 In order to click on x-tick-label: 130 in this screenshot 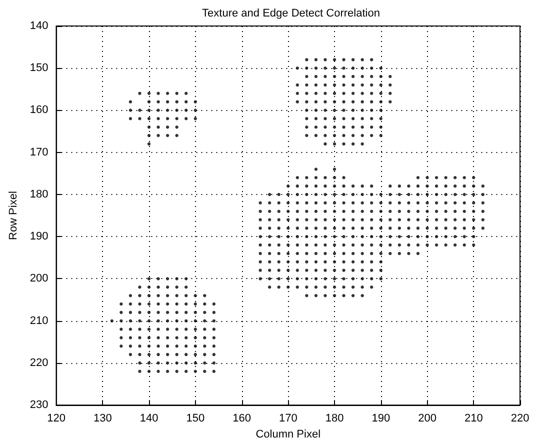, I will do `click(102, 418)`.